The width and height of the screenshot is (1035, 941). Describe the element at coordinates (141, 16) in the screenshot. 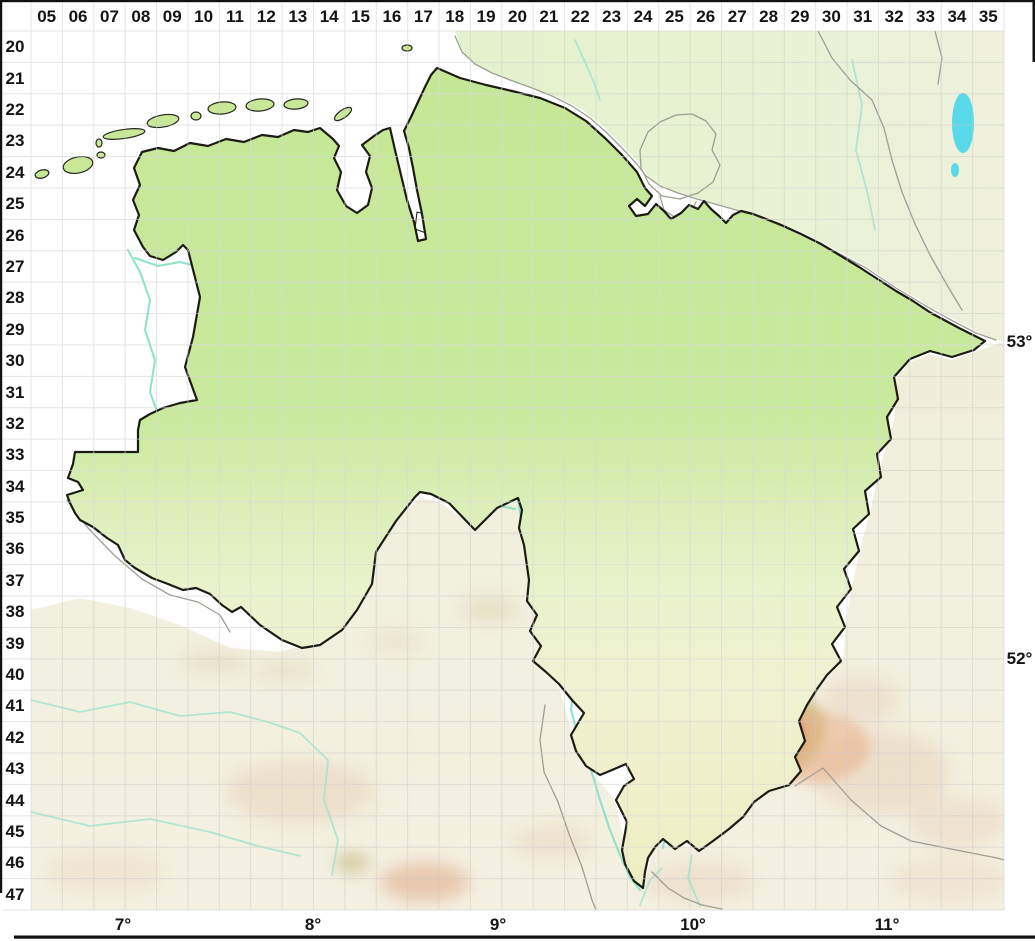

I see `grid-col-label: 08` at that location.